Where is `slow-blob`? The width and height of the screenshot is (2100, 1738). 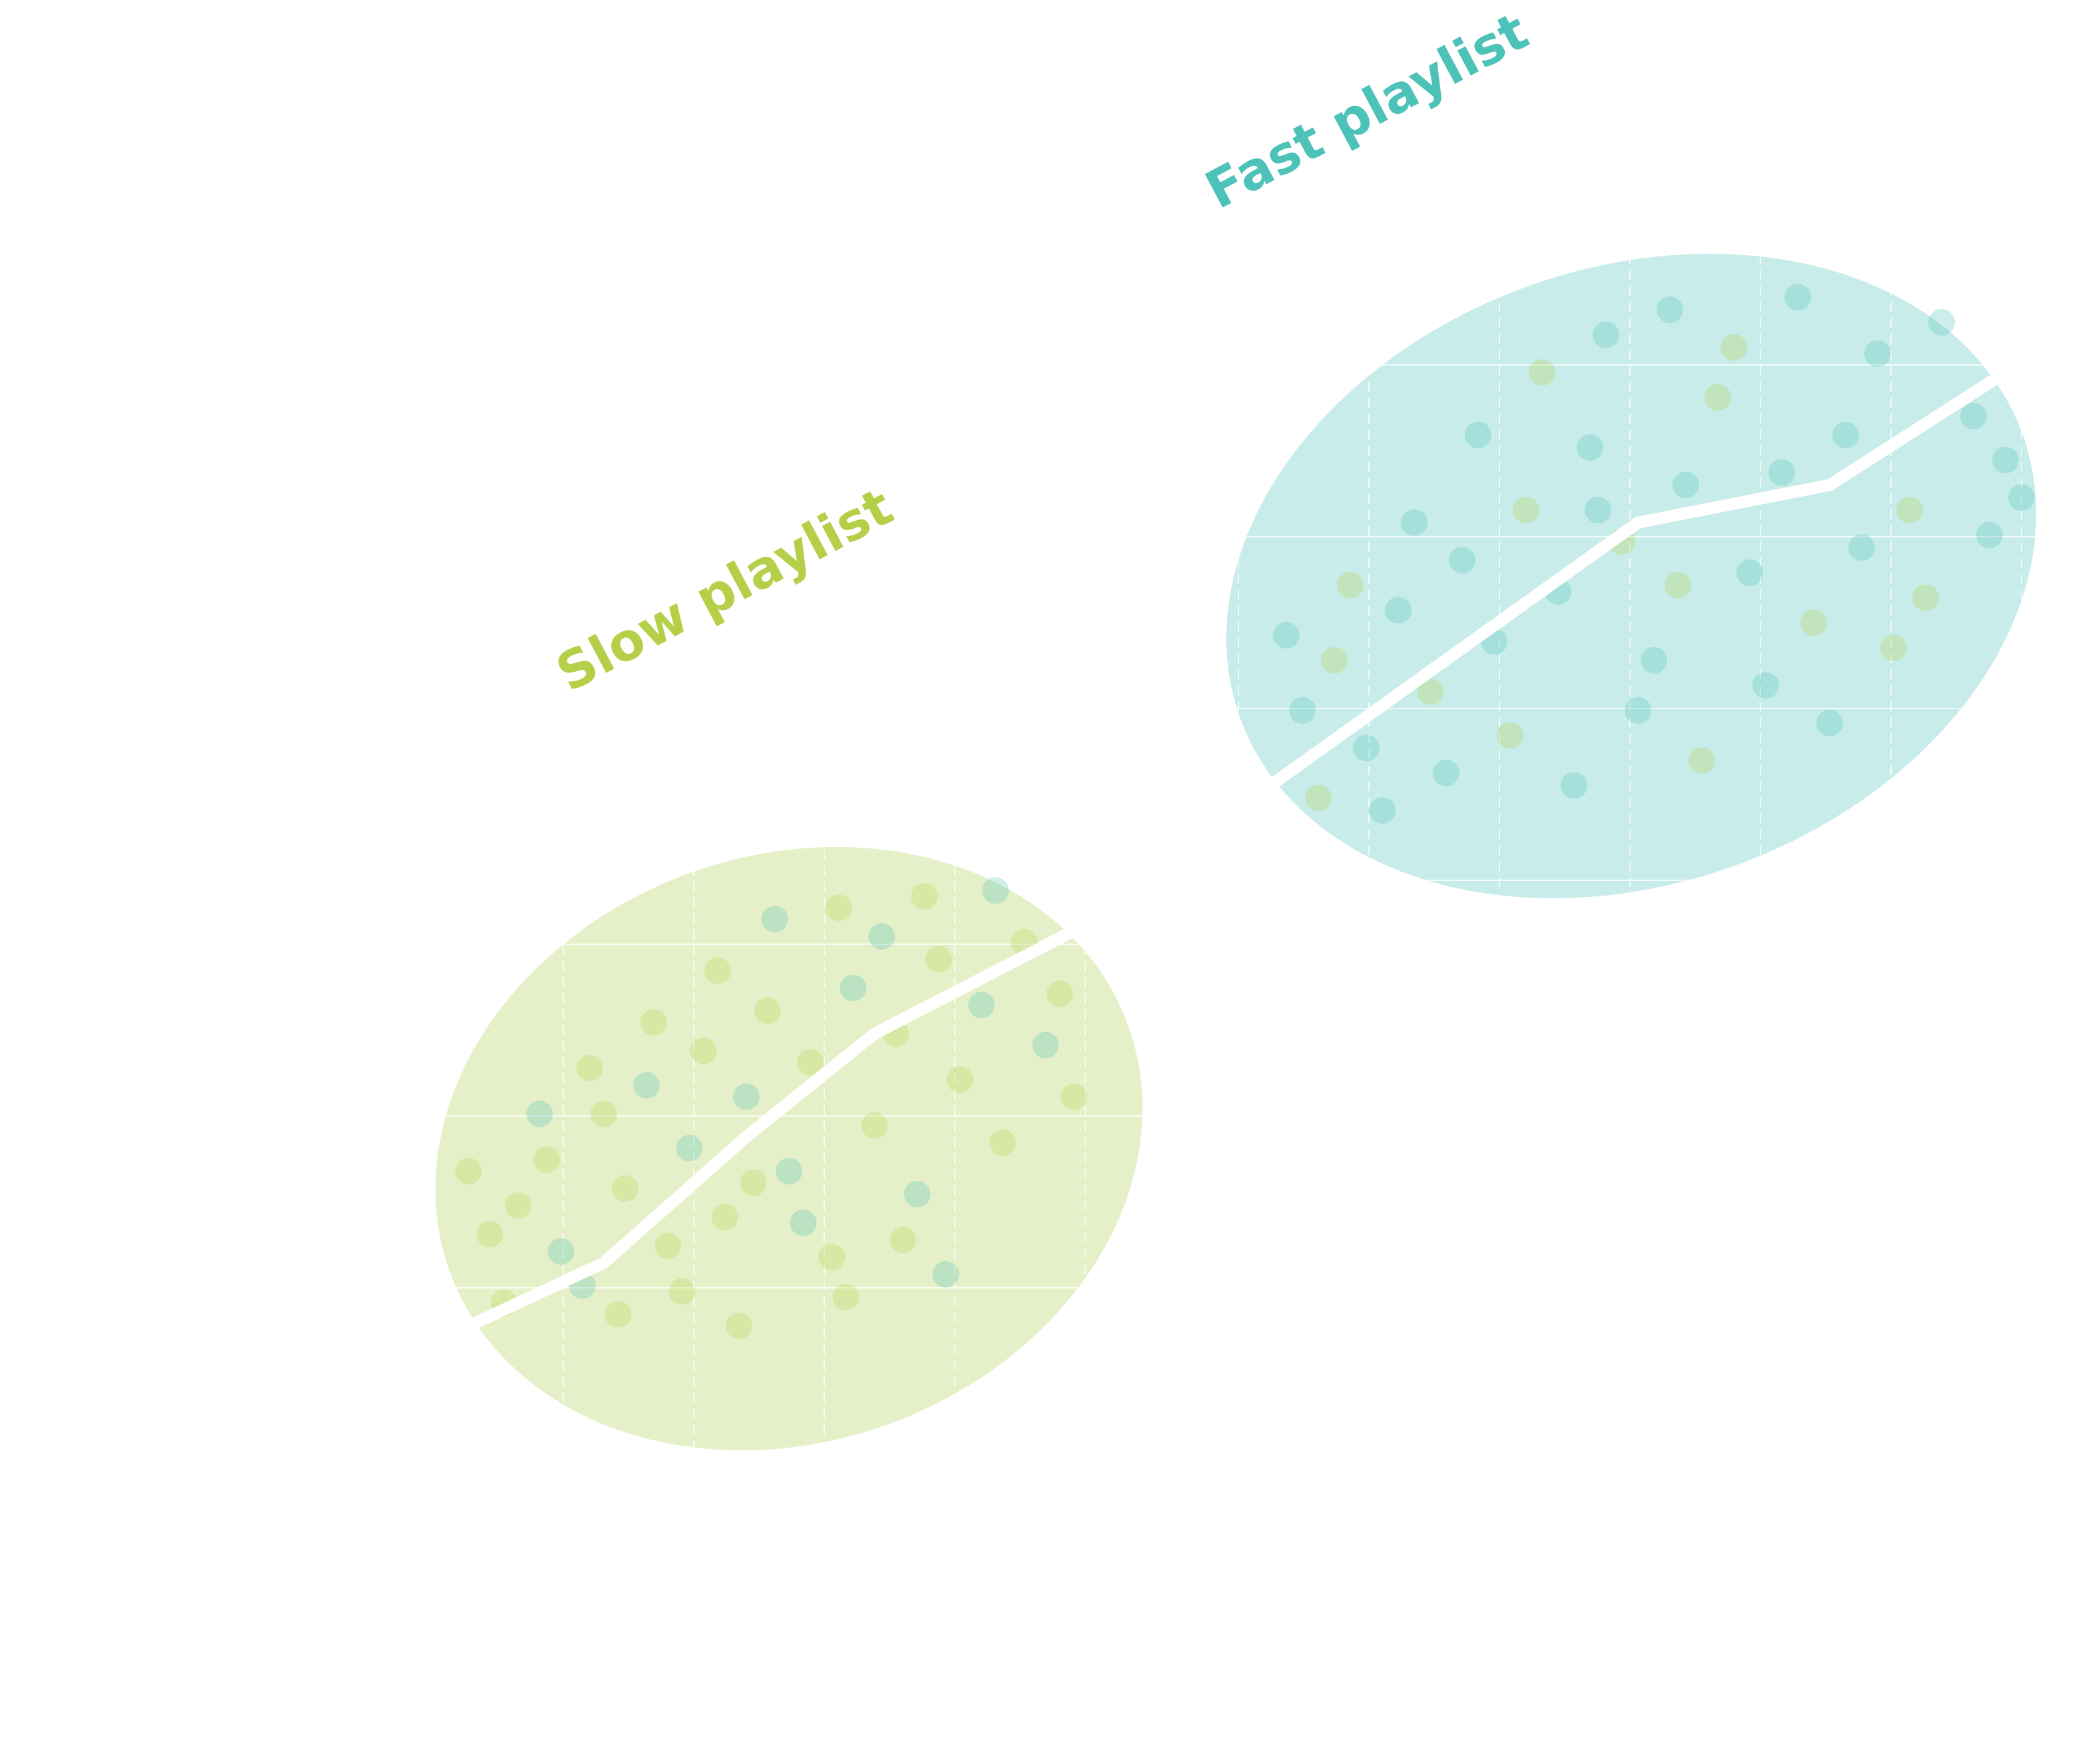
slow-blob is located at coordinates (789, 1148).